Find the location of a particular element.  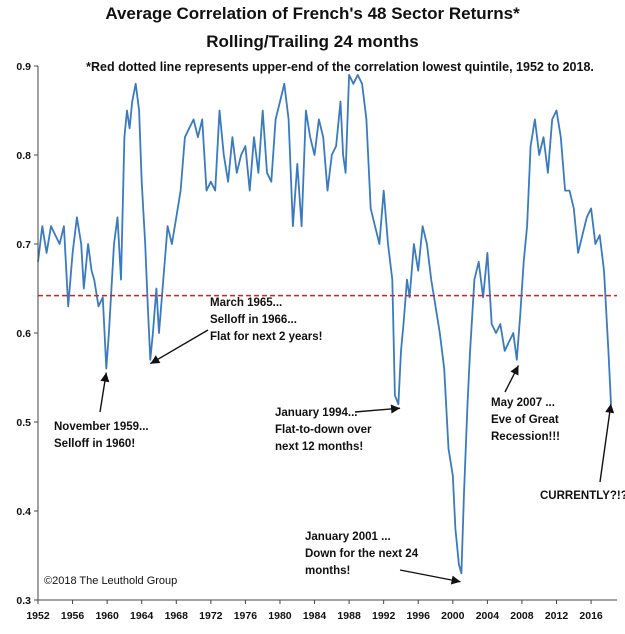

x-tick-label: 1976 is located at coordinates (246, 616).